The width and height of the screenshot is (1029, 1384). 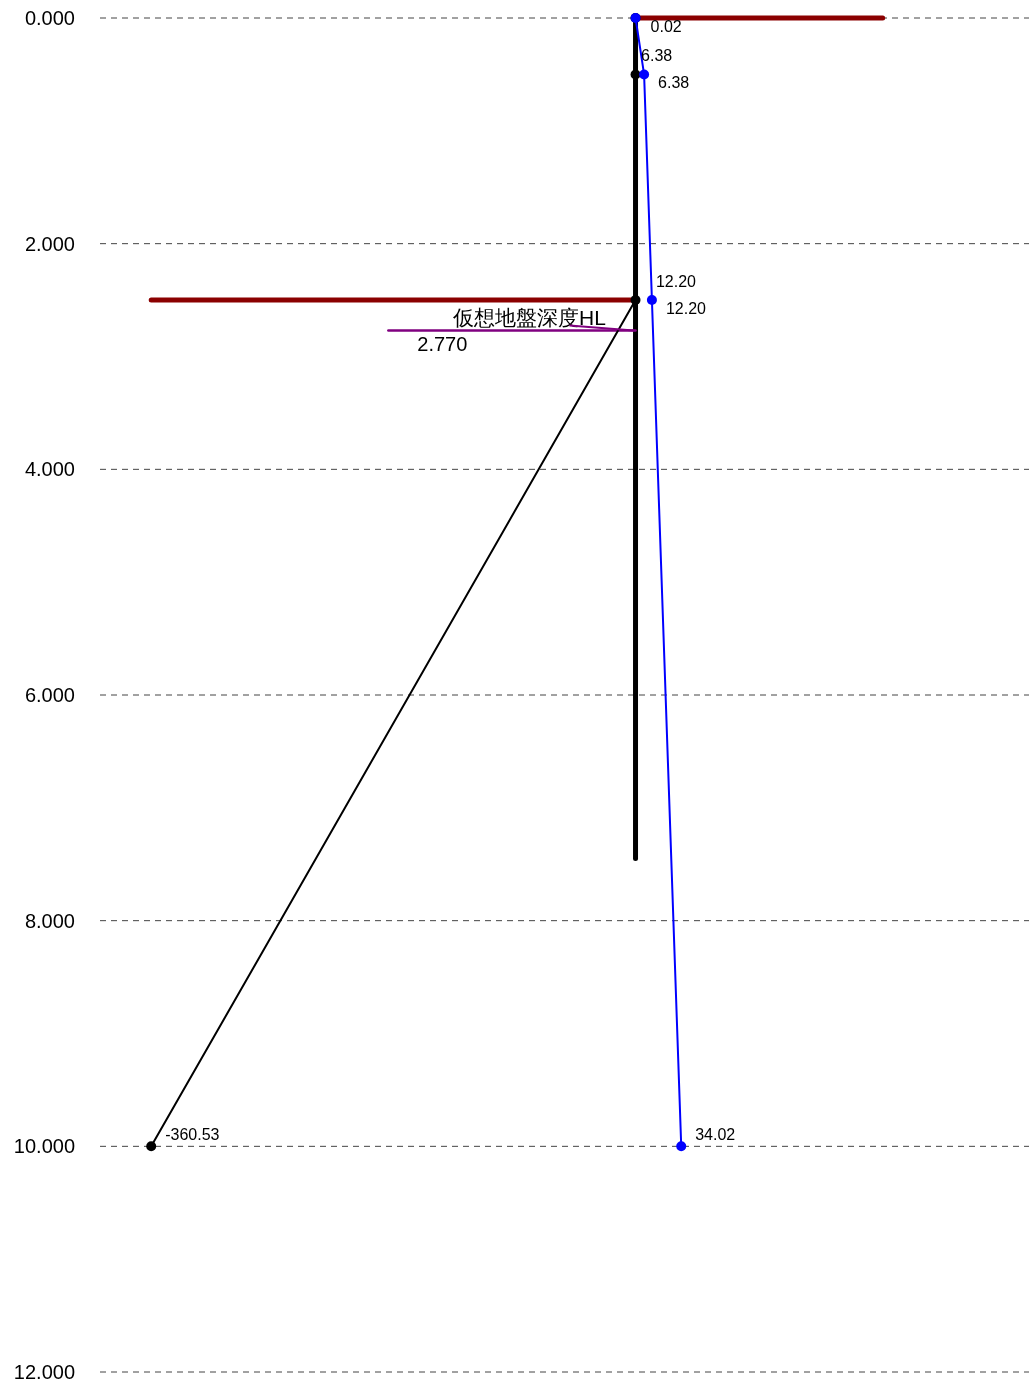 I want to click on data-label: 0.02, so click(x=666, y=26).